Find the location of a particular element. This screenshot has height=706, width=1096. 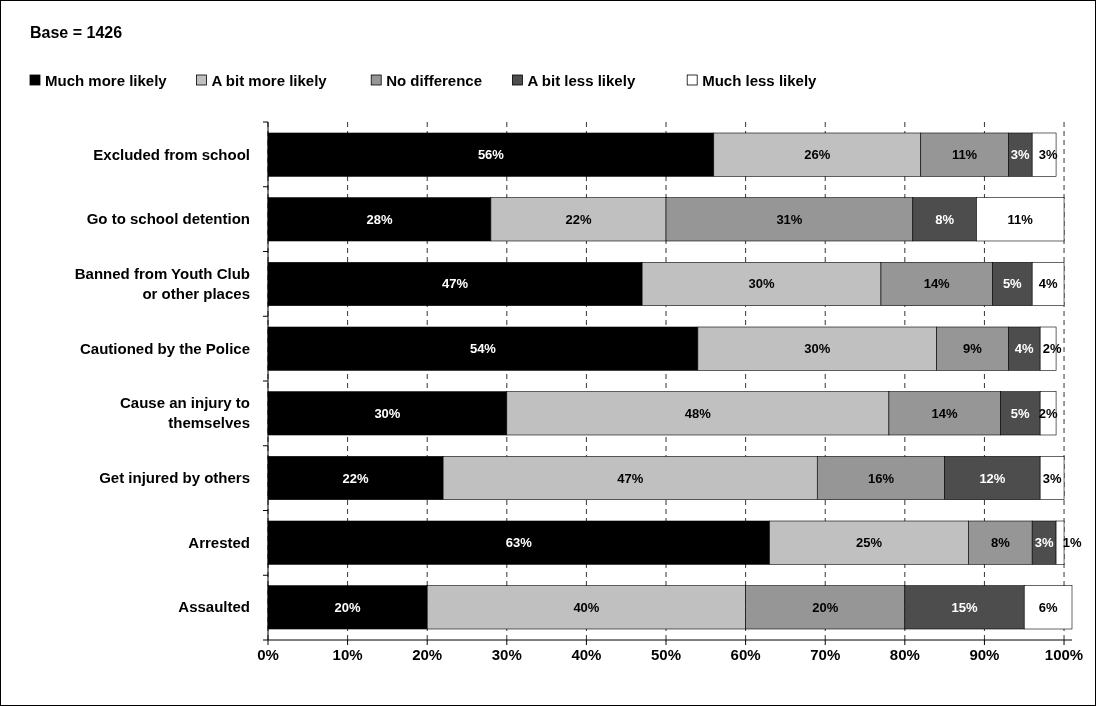

x-tick-label: 20% is located at coordinates (427, 654).